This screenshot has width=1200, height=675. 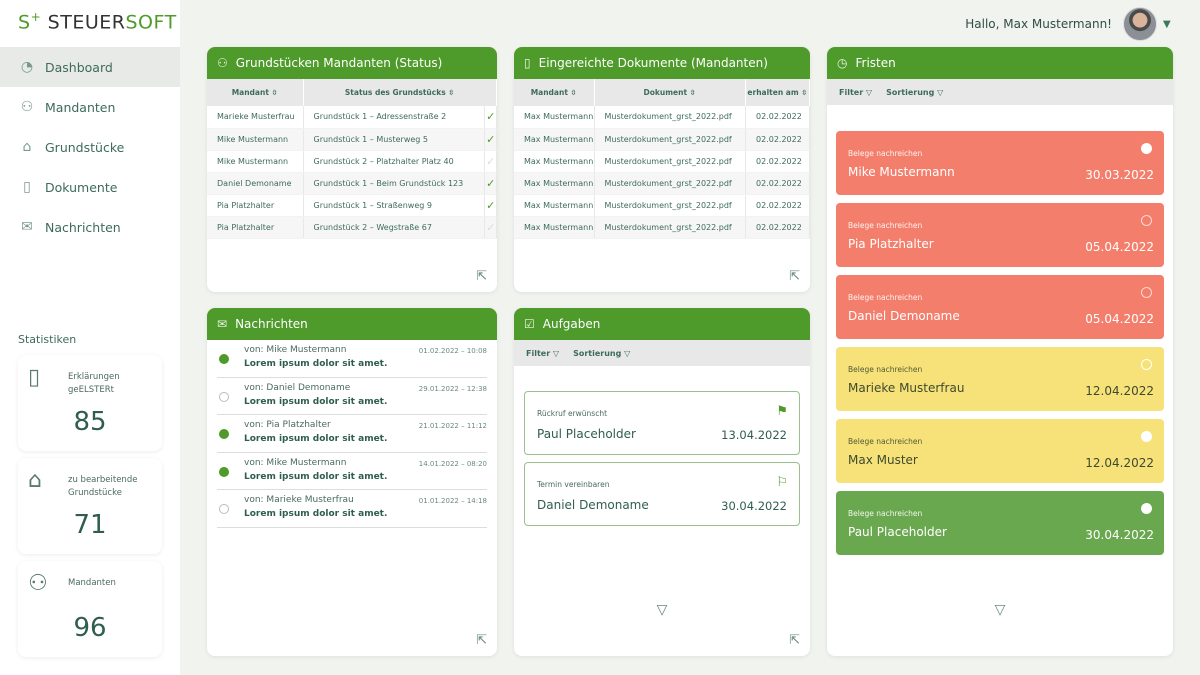 What do you see at coordinates (90, 107) in the screenshot?
I see `sidebar-item-mandanten: ⚇ Mandanten` at bounding box center [90, 107].